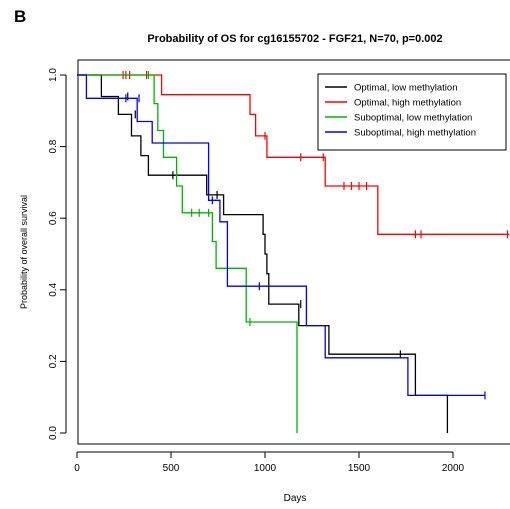 Image resolution: width=510 pixels, height=509 pixels. What do you see at coordinates (53, 218) in the screenshot?
I see `y-tick-label: 0.6` at bounding box center [53, 218].